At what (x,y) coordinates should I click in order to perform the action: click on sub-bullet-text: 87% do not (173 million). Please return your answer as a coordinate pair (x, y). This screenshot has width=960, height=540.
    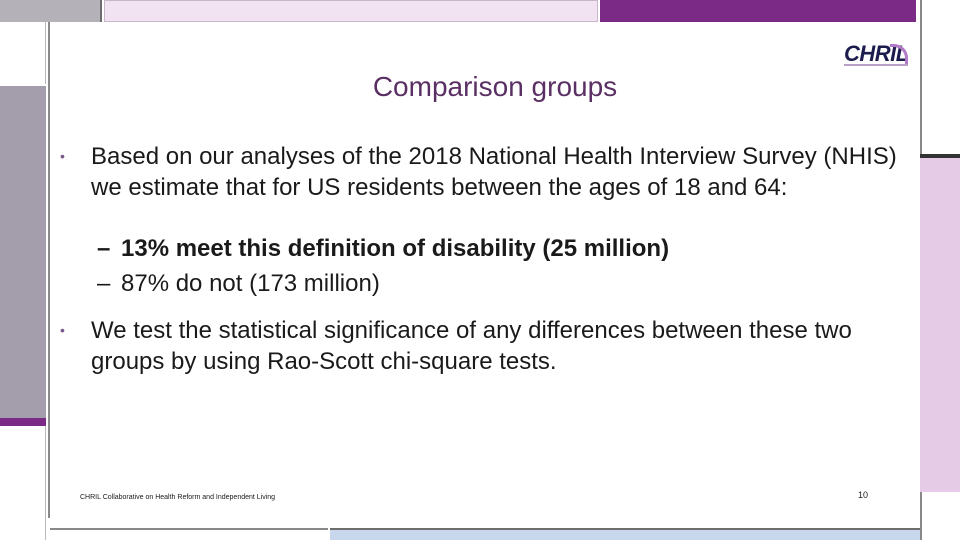
    Looking at the image, I should click on (250, 283).